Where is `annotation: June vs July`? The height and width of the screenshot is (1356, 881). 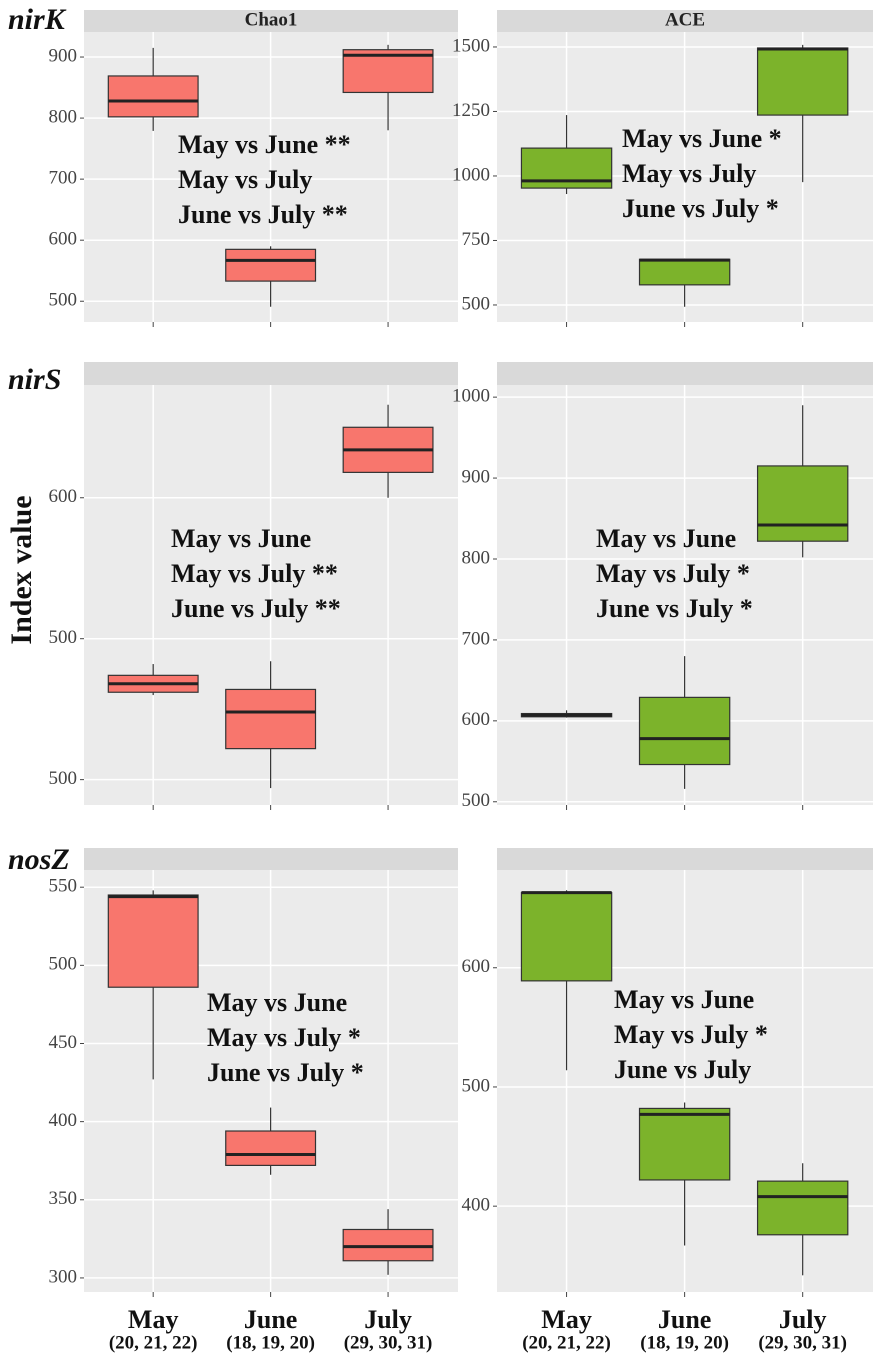
annotation: June vs July is located at coordinates (682, 1069).